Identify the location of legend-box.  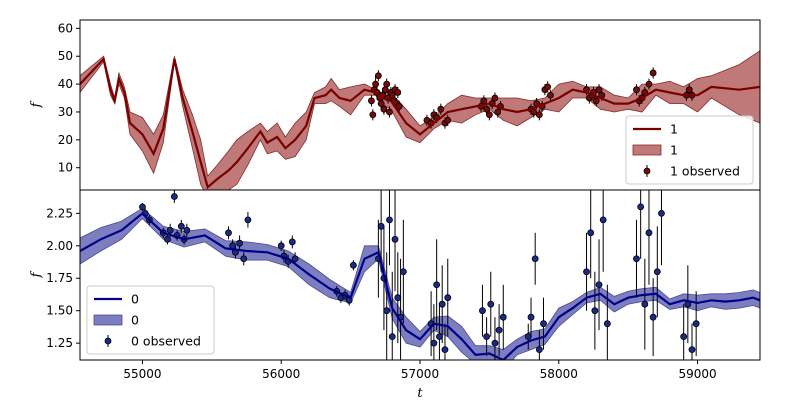
(689, 150).